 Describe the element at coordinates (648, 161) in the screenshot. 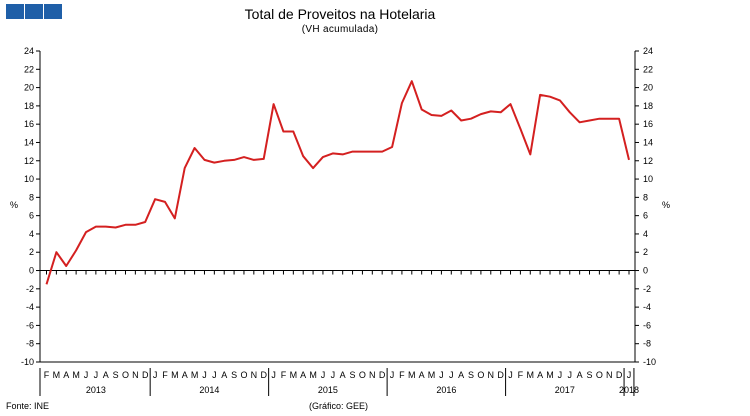

I see `y-tick-label-right: 12` at that location.